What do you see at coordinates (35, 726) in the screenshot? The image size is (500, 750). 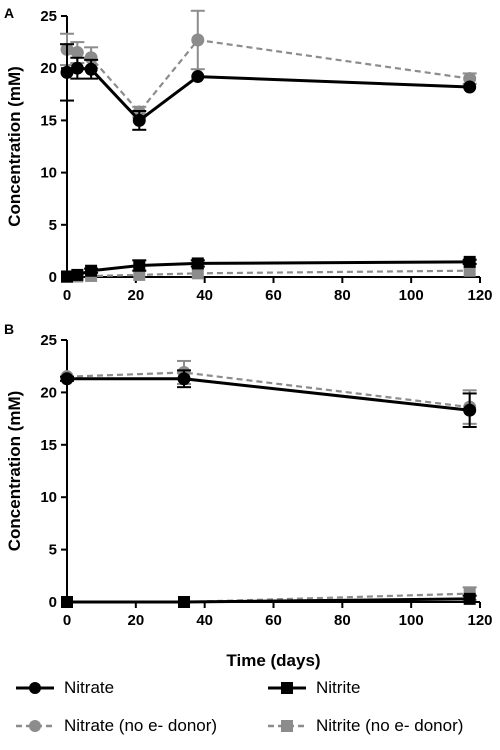 I see `legend-swatch-nitrate-no-donor` at bounding box center [35, 726].